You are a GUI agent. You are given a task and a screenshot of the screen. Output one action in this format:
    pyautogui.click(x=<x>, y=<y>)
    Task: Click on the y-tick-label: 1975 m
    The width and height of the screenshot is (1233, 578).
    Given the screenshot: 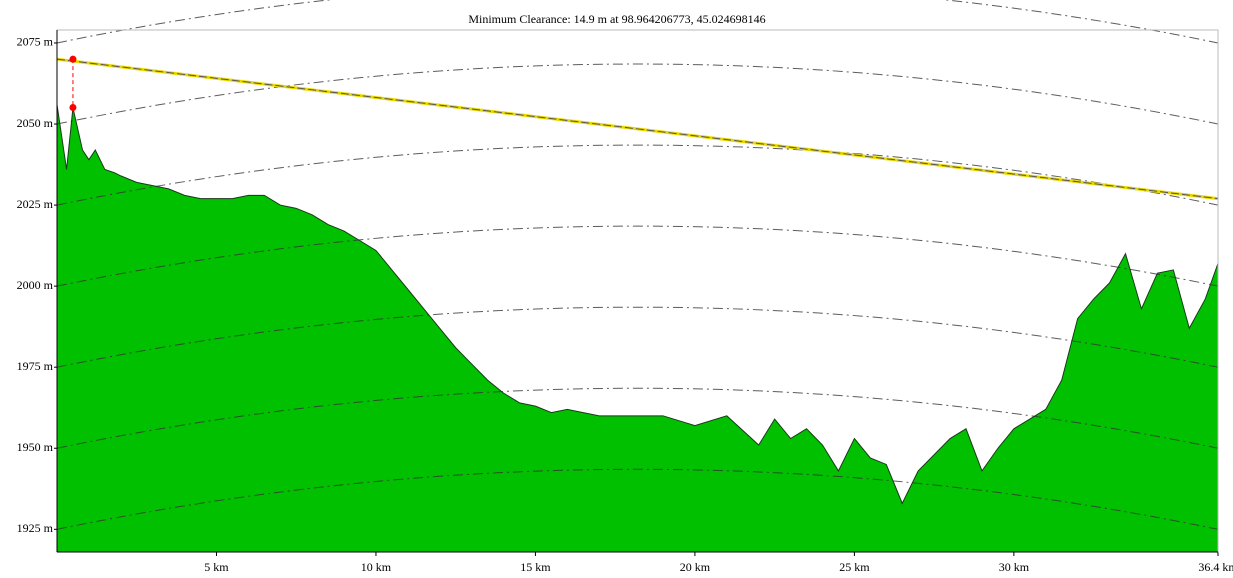 What is the action you would take?
    pyautogui.click(x=35, y=366)
    